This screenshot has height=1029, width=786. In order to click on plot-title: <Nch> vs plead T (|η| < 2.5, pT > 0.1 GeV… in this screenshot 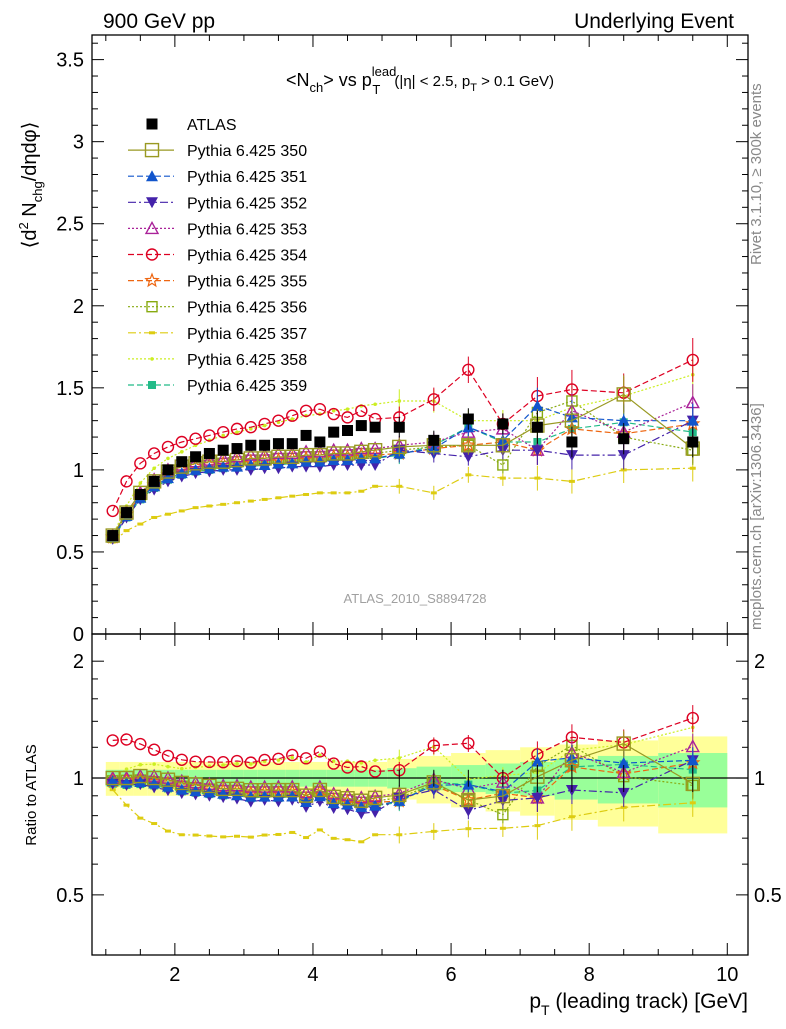, I will do `click(420, 80)`.